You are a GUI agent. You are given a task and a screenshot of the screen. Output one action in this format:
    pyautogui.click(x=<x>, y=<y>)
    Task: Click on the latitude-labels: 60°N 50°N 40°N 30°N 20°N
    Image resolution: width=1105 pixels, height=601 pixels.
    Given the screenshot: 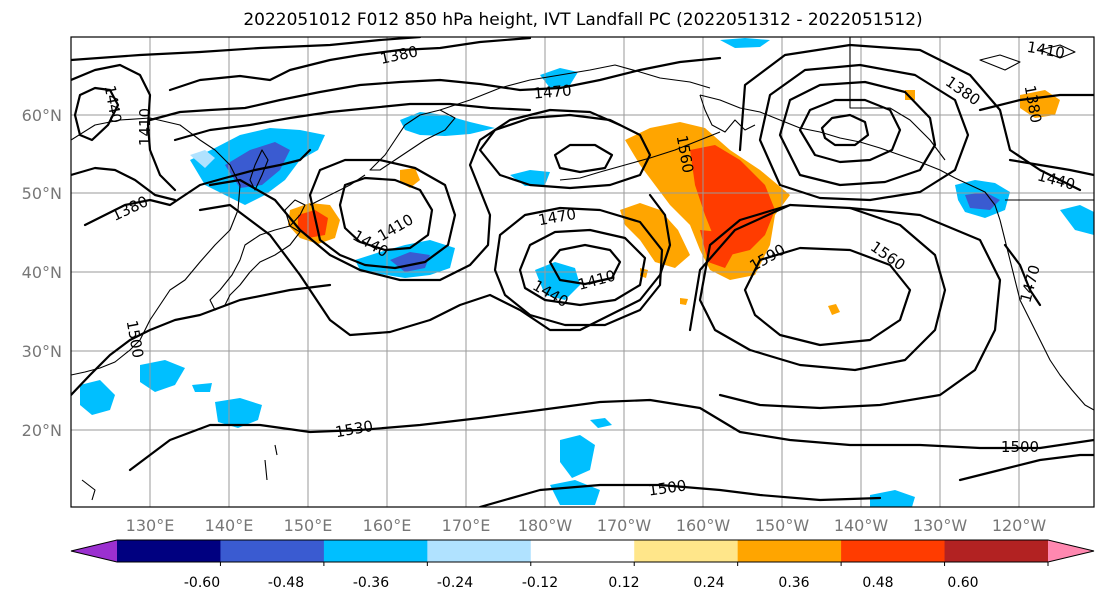 What is the action you would take?
    pyautogui.click(x=42, y=273)
    